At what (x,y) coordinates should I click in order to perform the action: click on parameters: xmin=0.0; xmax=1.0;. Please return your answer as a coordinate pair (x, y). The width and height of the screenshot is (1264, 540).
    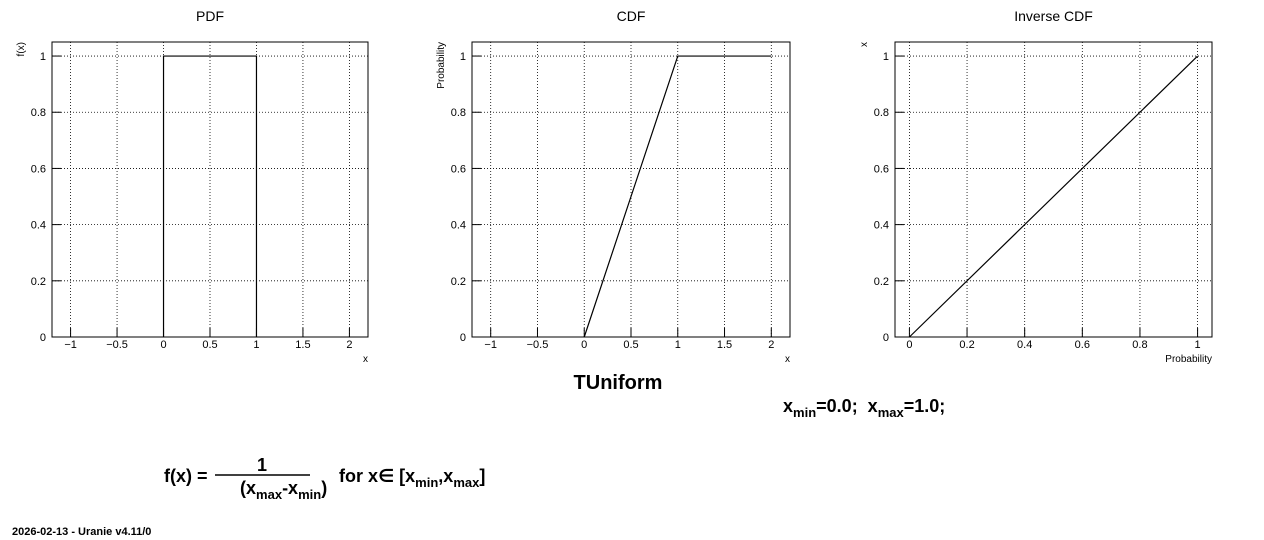
    Looking at the image, I should click on (859, 408).